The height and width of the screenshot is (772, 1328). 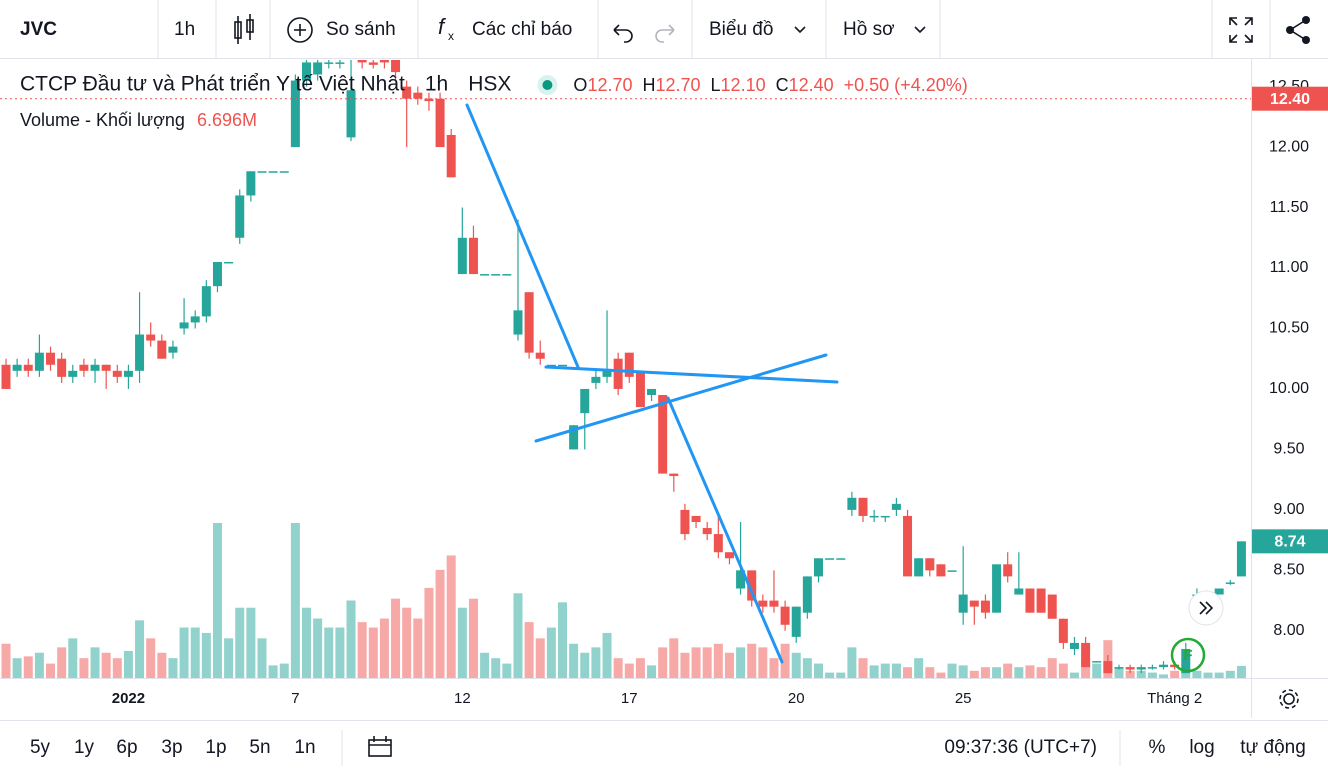 What do you see at coordinates (1289, 328) in the screenshot?
I see `y-tick-label: 10.50` at bounding box center [1289, 328].